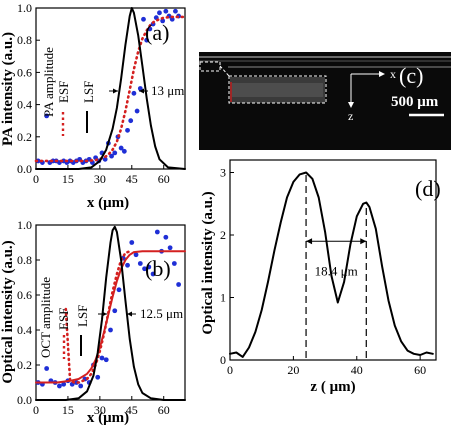 Image resolution: width=451 pixels, height=427 pixels. What do you see at coordinates (82, 316) in the screenshot?
I see `panel-b-legend-lsf: LSF` at bounding box center [82, 316].